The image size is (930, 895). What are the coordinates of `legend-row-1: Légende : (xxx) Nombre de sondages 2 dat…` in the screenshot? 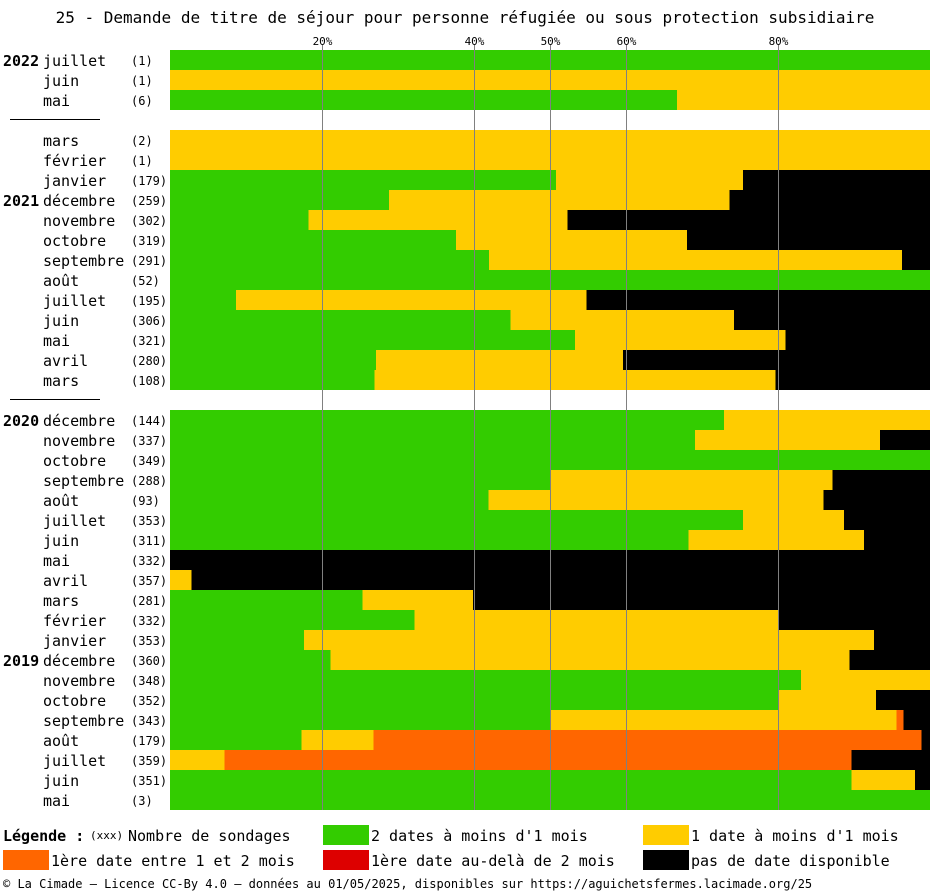 It's located at (465, 836).